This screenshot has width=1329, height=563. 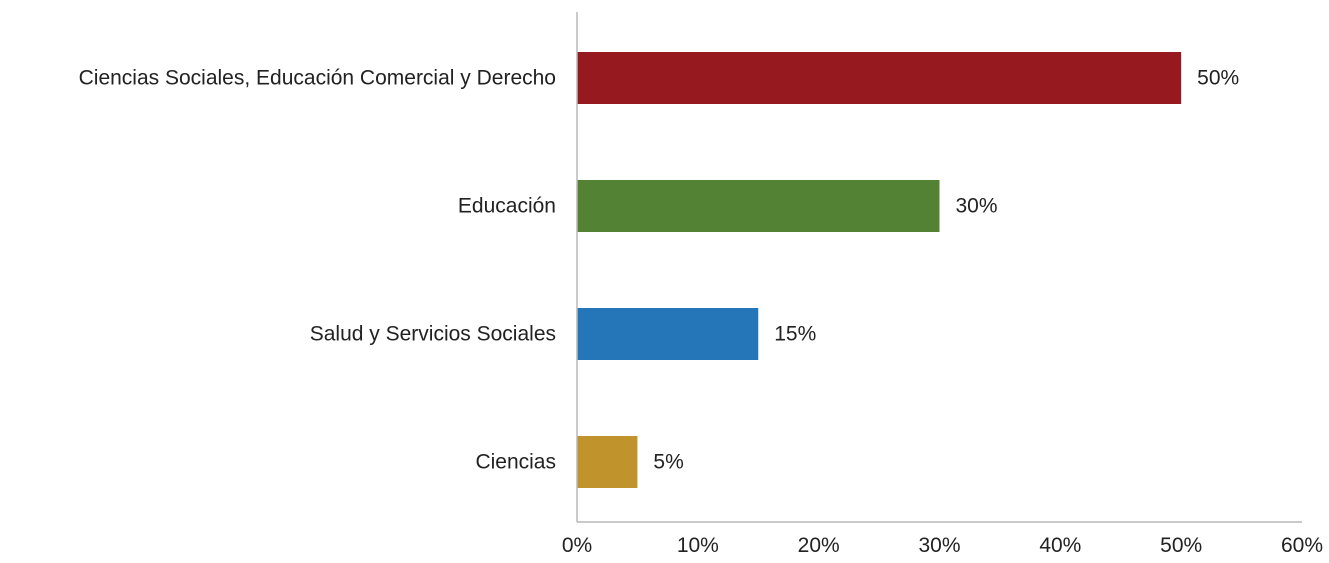 I want to click on x-tick-label-5: 50%, so click(x=1181, y=545).